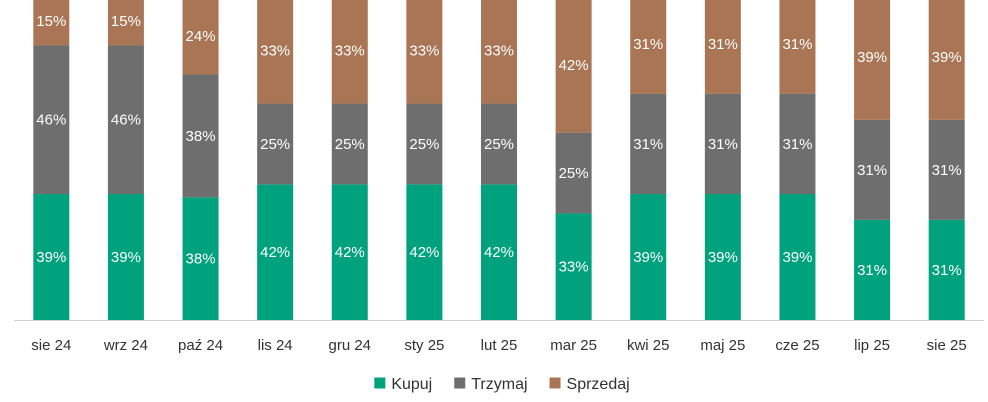 Image resolution: width=988 pixels, height=402 pixels. I want to click on legend-swatch-kupuj, so click(380, 383).